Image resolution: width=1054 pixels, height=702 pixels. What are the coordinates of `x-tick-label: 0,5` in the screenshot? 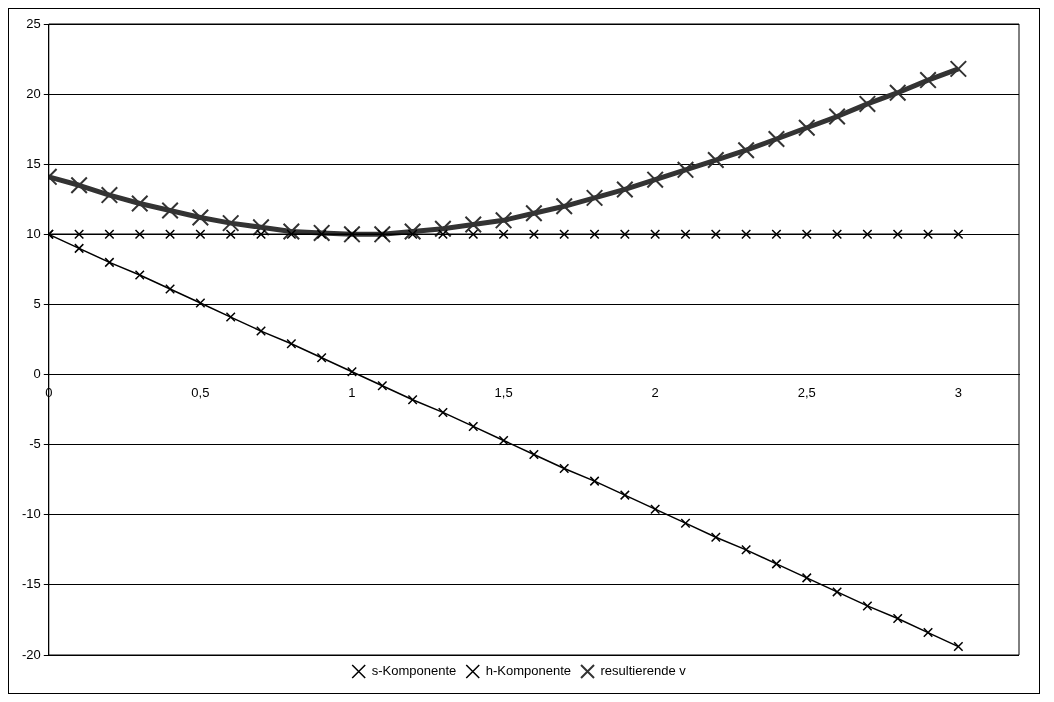 It's located at (200, 392).